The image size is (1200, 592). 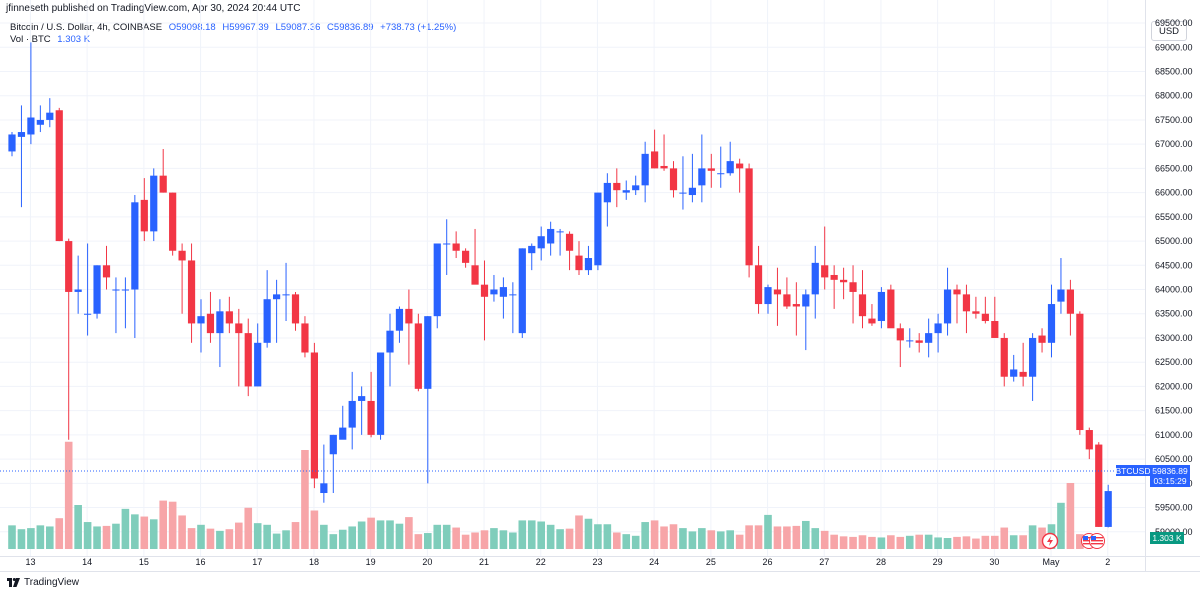 I want to click on time-tick-label: 2, so click(x=1107, y=562).